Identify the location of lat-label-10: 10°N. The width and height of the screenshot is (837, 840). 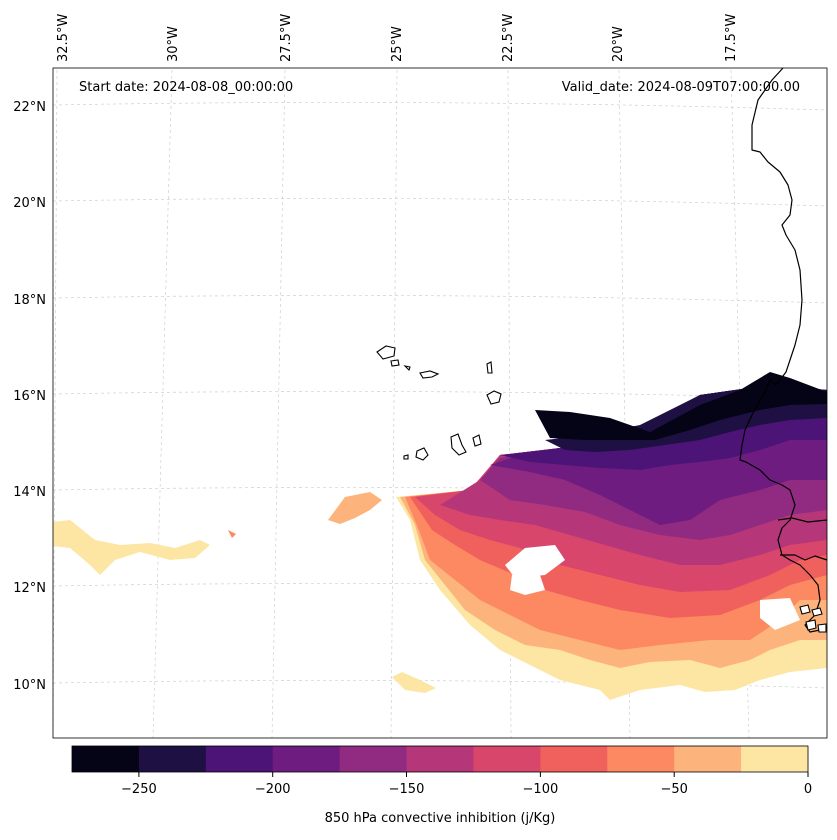
(29, 685).